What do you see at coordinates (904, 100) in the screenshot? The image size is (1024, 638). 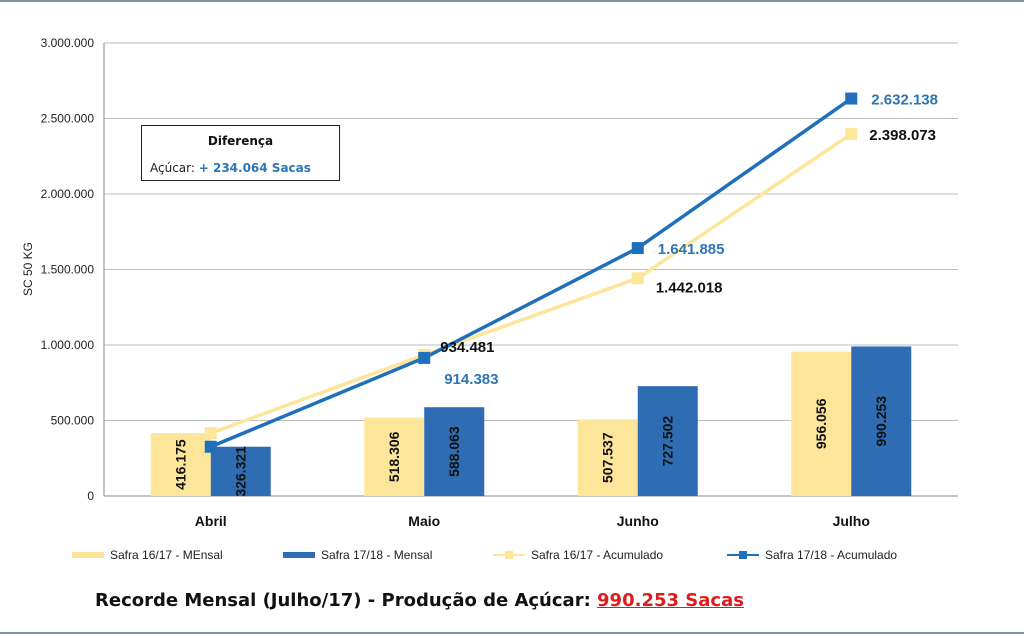 I see `line-data-label: 2.632.138` at bounding box center [904, 100].